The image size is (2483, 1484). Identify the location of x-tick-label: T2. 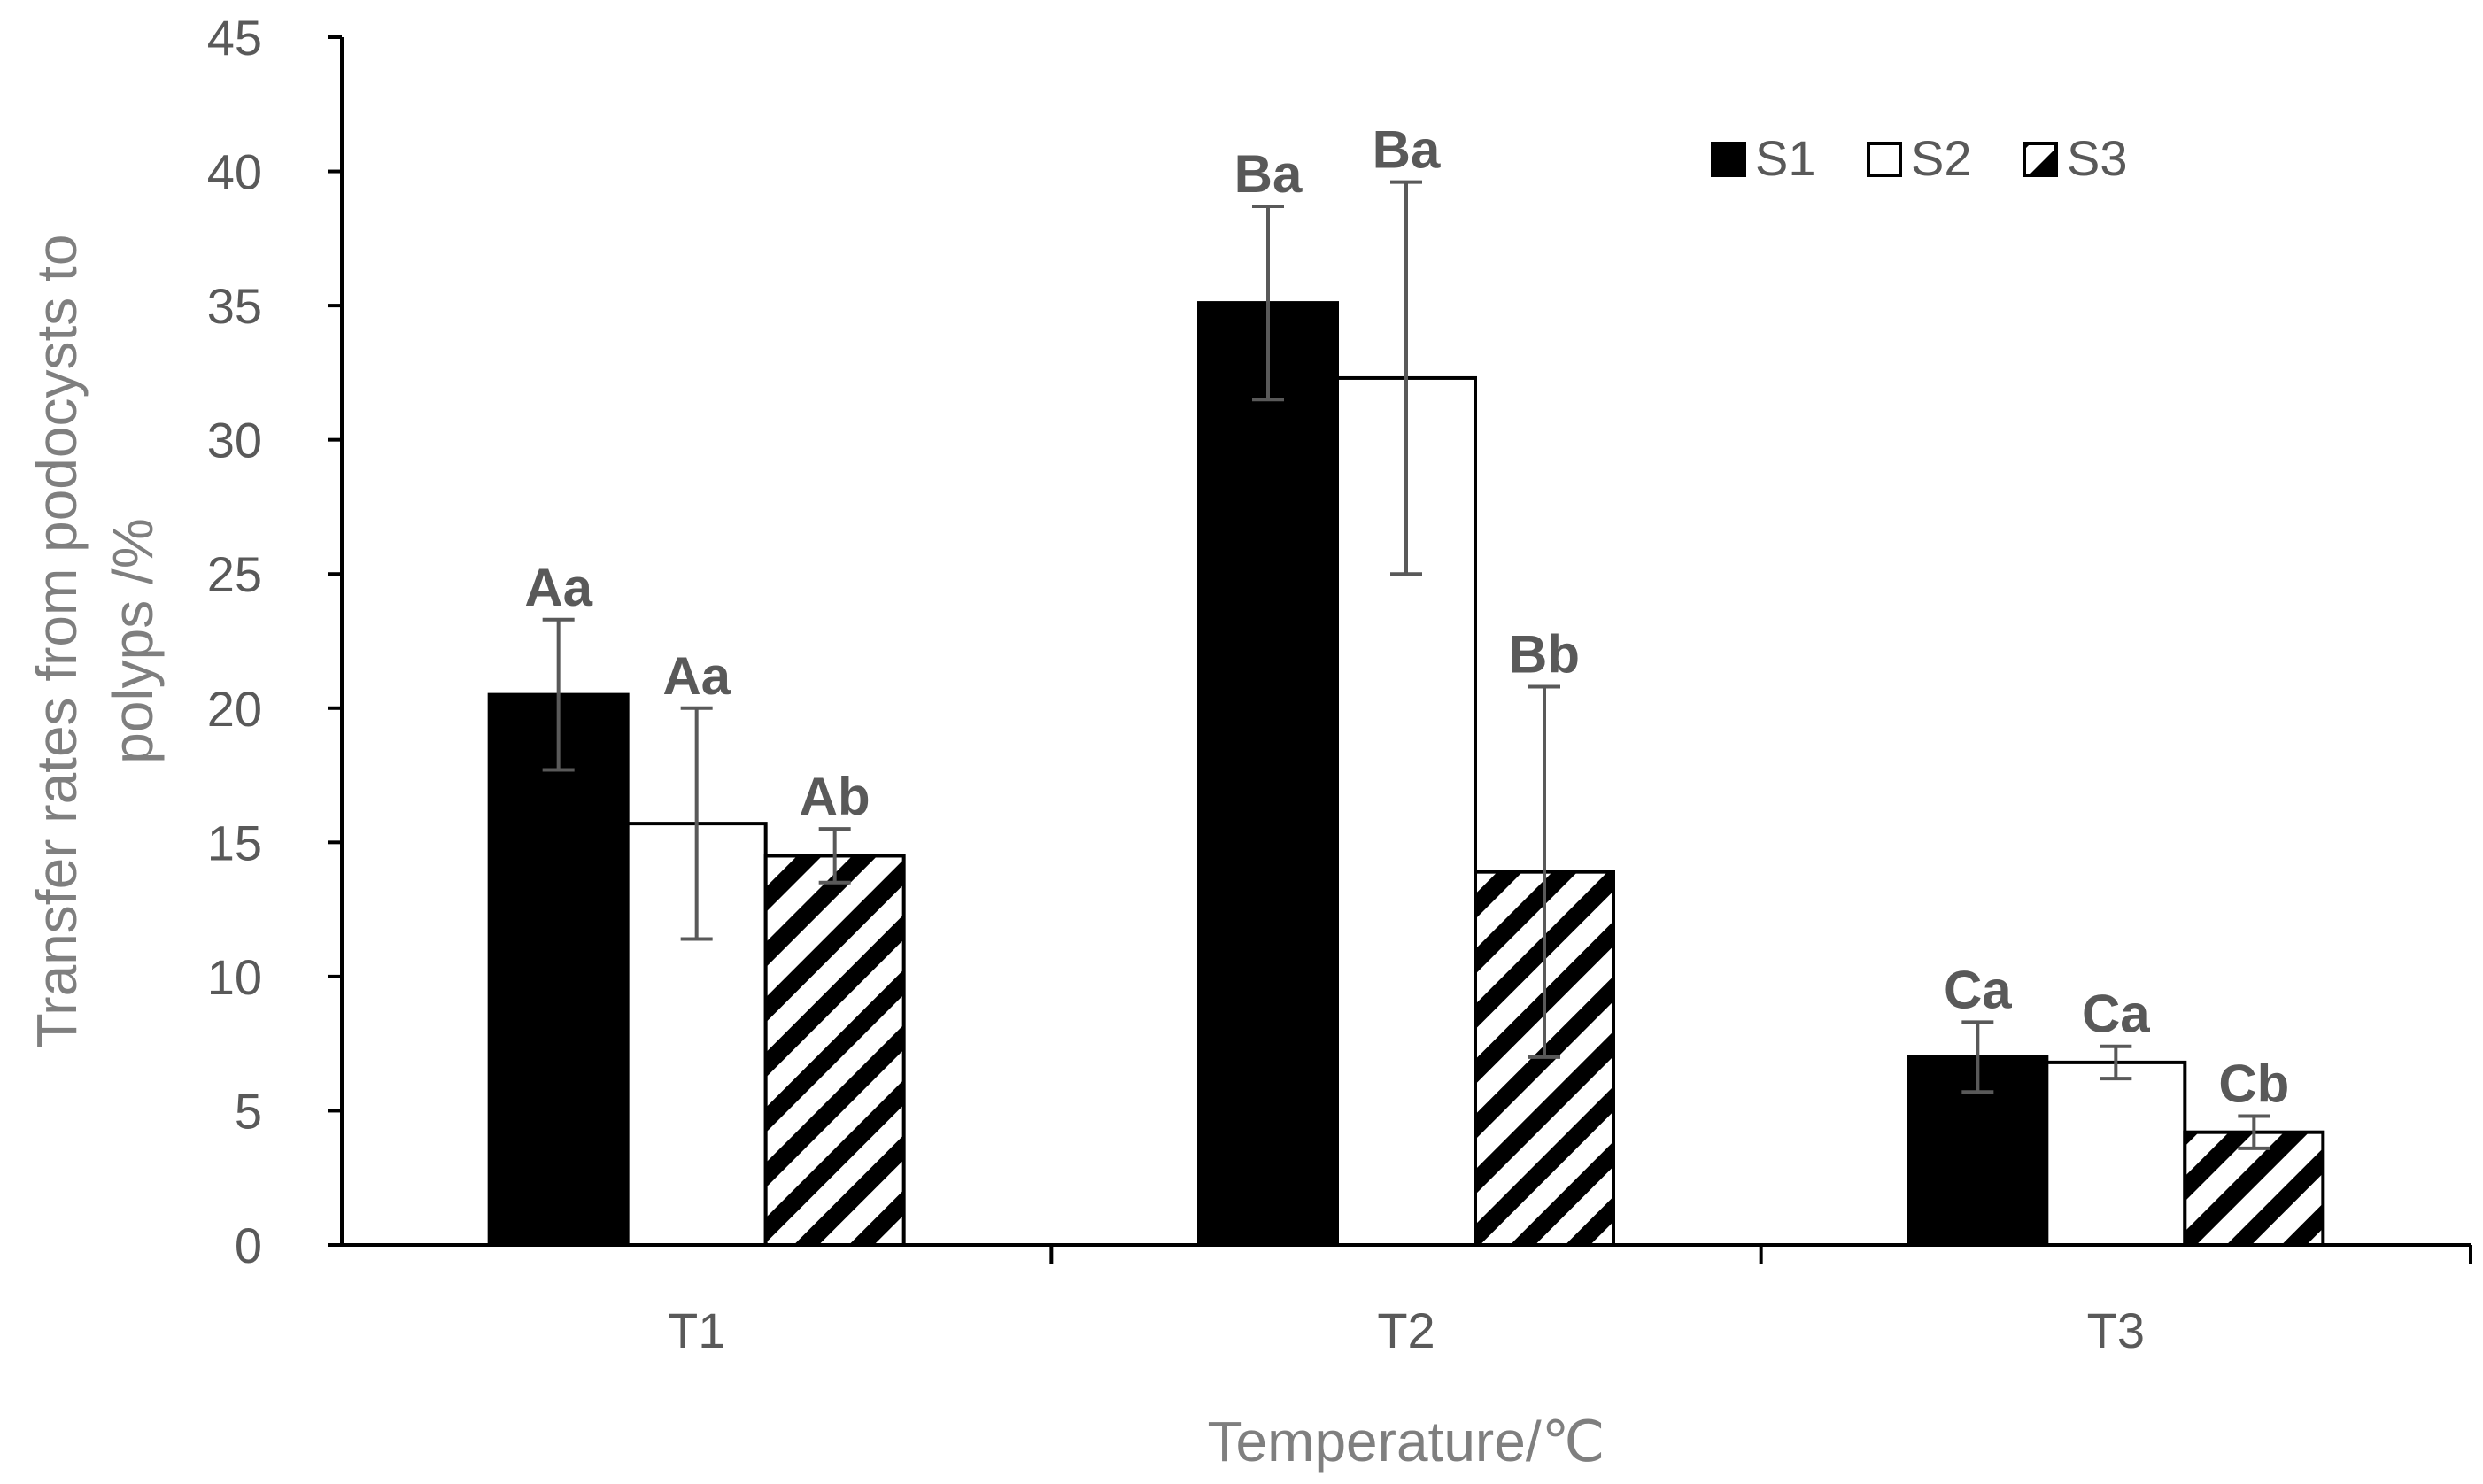
(1406, 1330).